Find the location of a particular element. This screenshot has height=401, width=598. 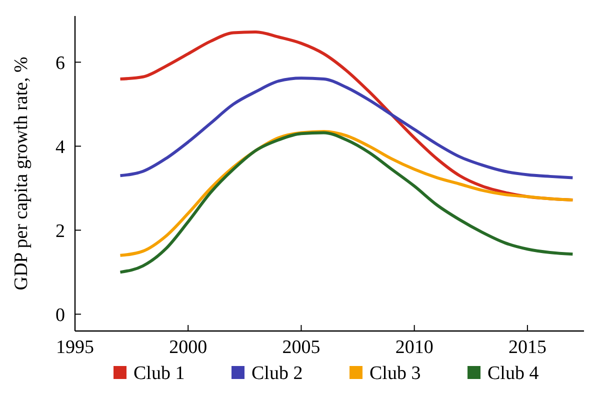

y-axis-title: GDP per capita growth rate, % is located at coordinates (21, 173).